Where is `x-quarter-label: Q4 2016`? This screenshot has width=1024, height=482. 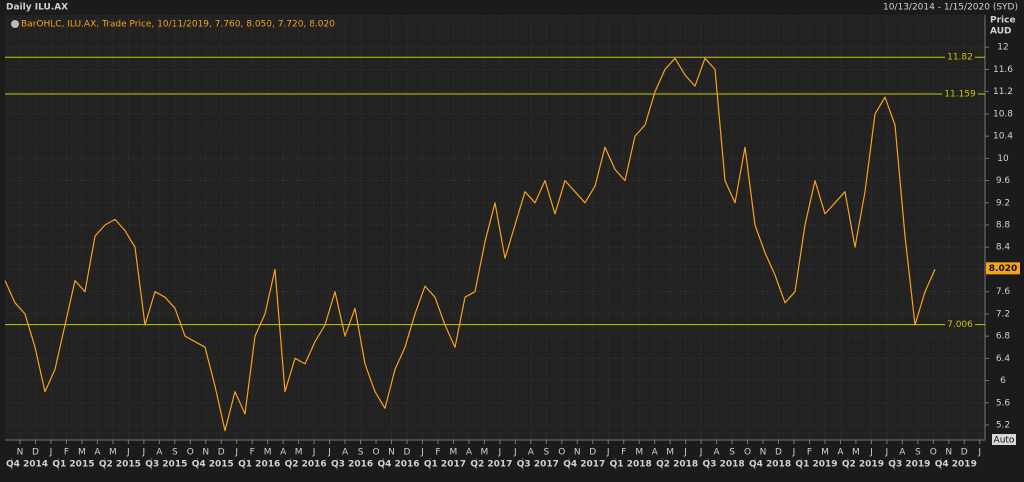
x-quarter-label: Q4 2016 is located at coordinates (398, 465).